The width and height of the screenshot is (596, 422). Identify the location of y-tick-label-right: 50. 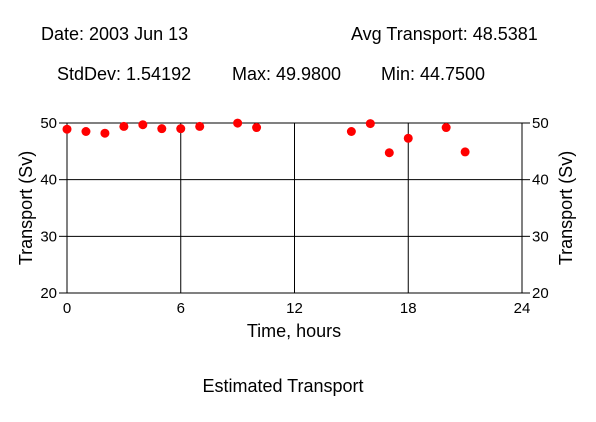
(540, 123).